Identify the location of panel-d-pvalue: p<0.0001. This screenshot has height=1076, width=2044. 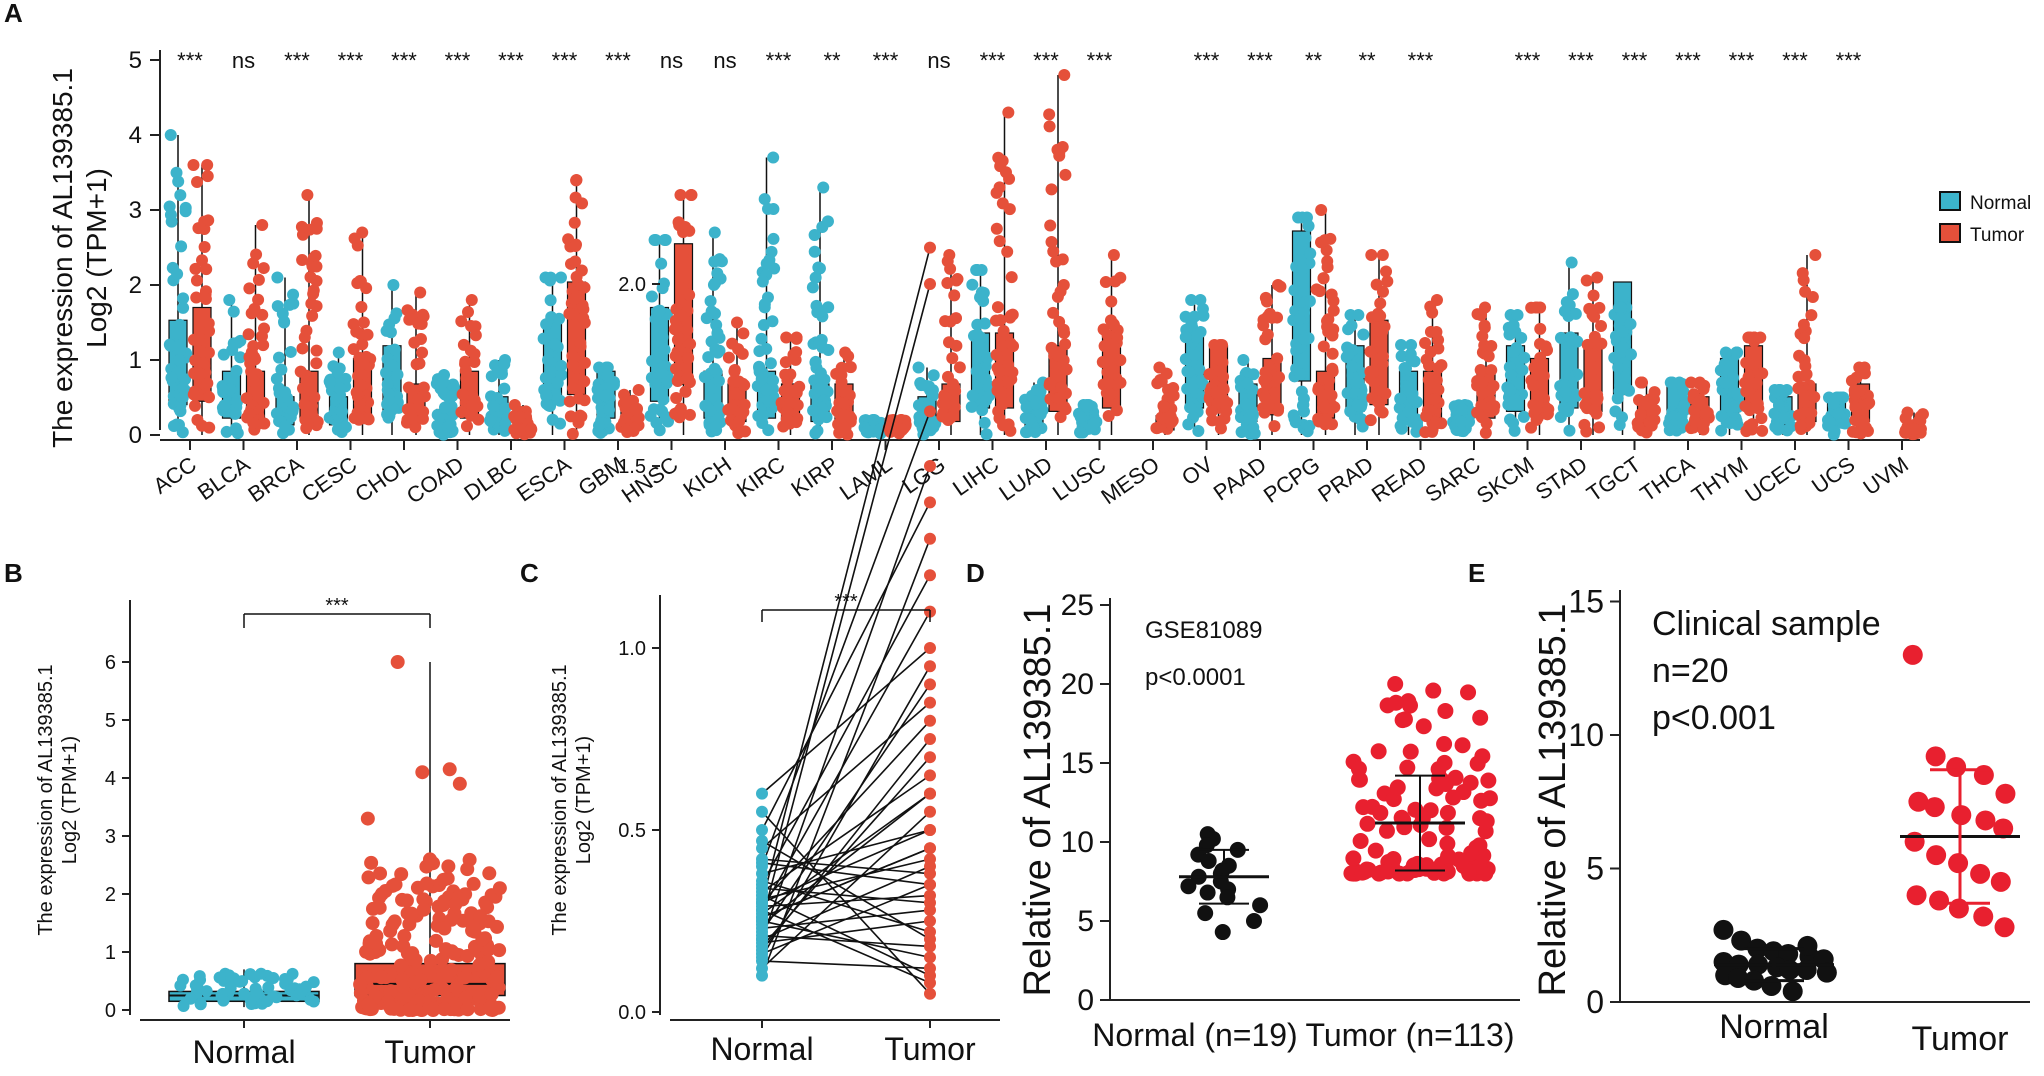
(1195, 677).